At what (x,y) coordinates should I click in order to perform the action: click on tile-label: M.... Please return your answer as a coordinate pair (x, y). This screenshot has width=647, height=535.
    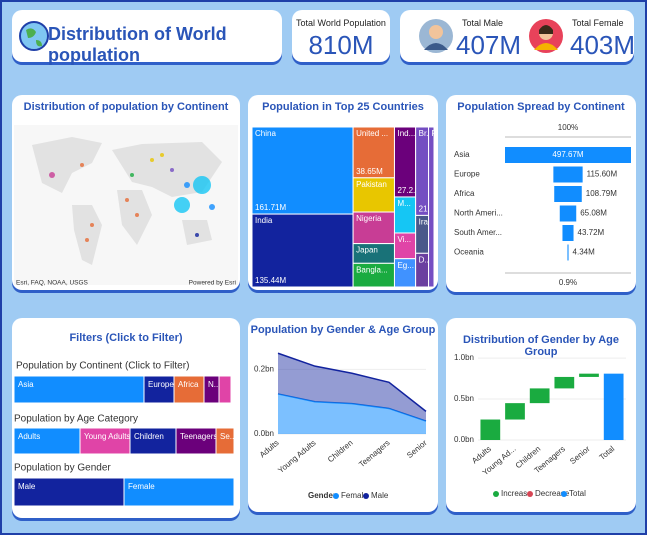
    Looking at the image, I should click on (403, 203).